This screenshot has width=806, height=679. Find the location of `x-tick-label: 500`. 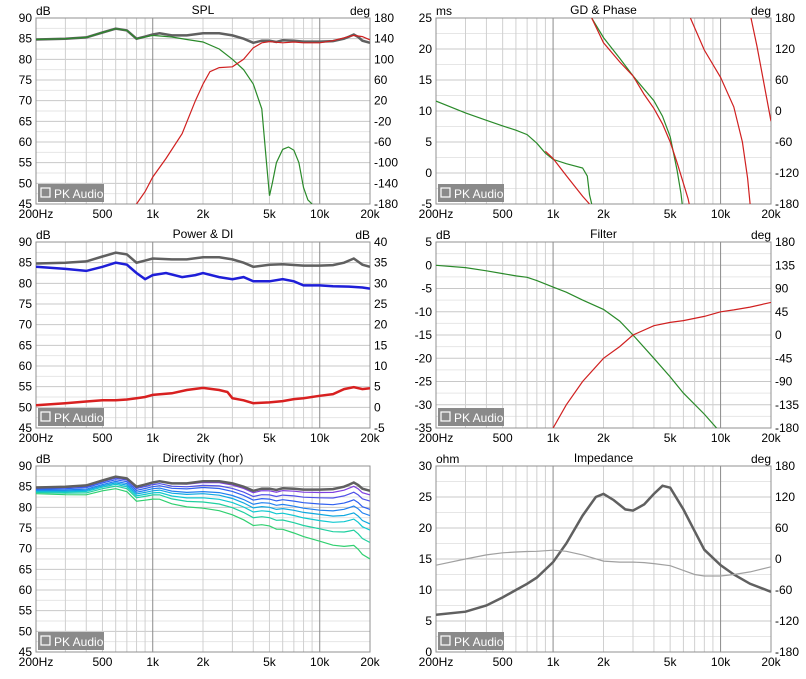

x-tick-label: 500 is located at coordinates (503, 438).